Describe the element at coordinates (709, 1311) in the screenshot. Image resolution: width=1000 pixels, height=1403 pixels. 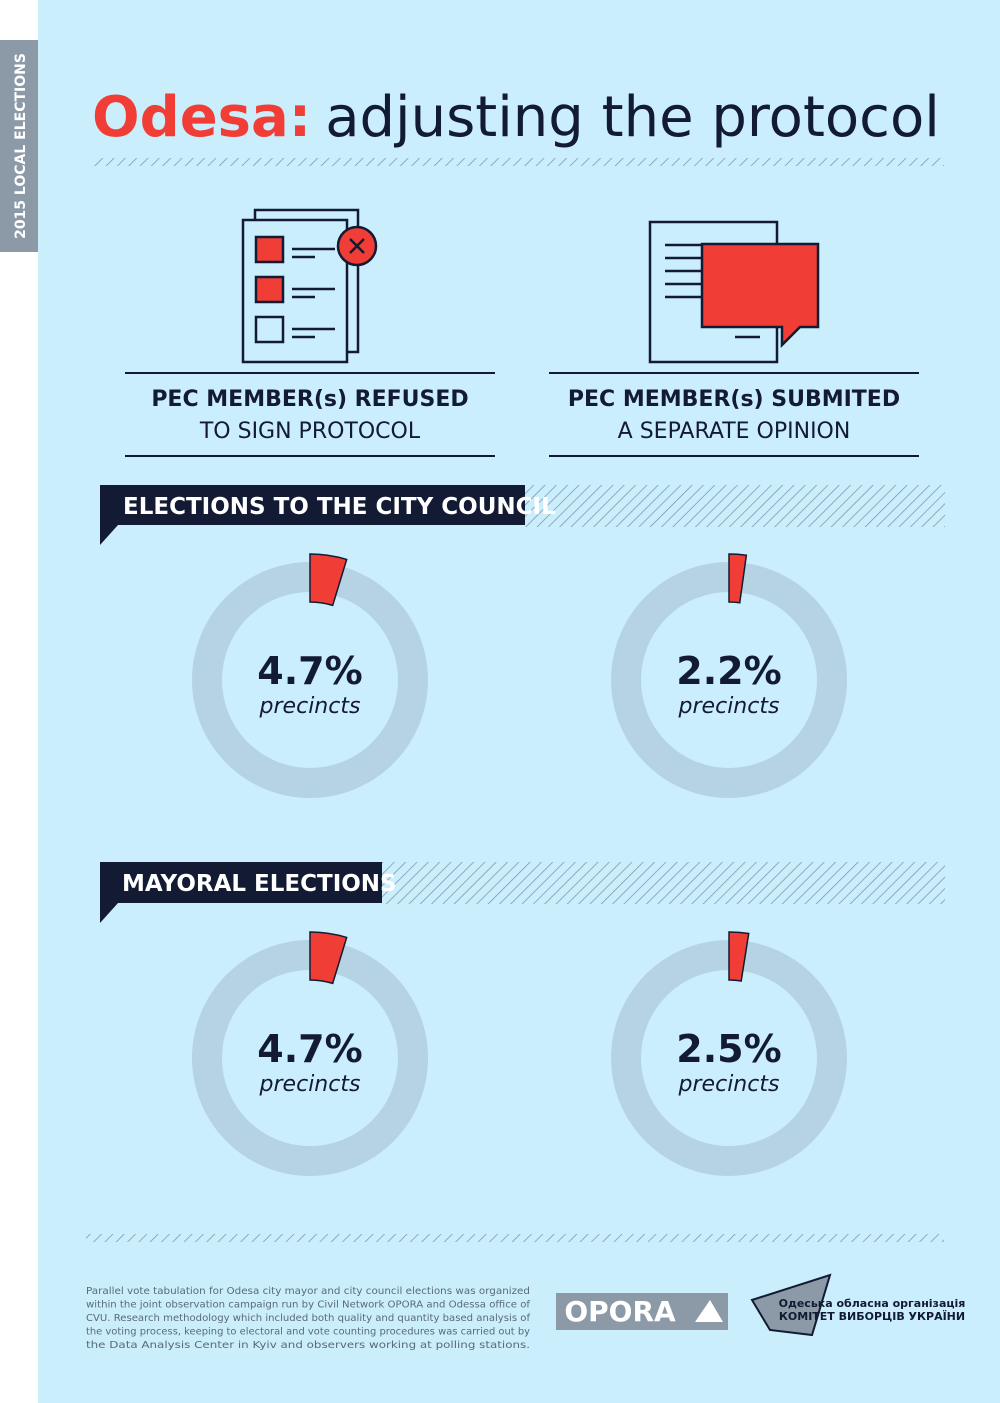
I see `opora-logo-mark` at that location.